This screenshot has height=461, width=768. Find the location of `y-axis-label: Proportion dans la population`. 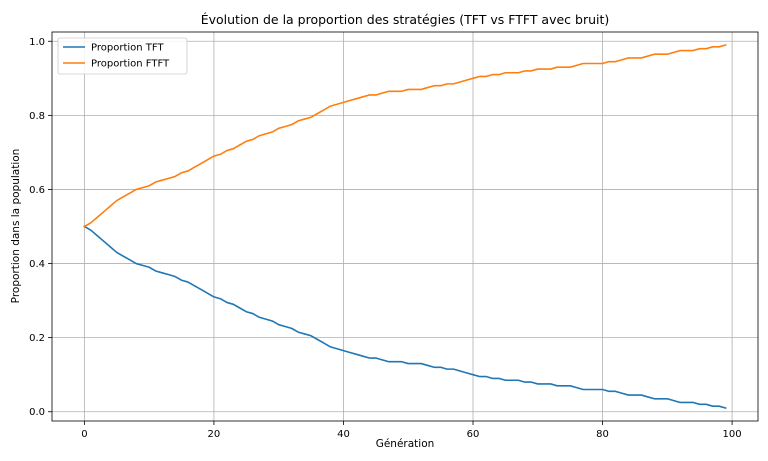

y-axis-label: Proportion dans la population is located at coordinates (16, 226).